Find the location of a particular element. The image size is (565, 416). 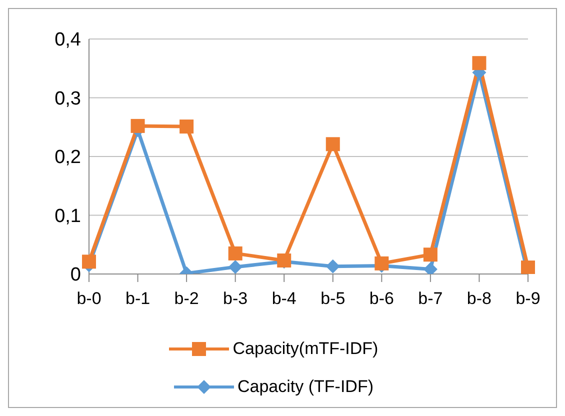

x-tick-label: b-2 is located at coordinates (186, 298).